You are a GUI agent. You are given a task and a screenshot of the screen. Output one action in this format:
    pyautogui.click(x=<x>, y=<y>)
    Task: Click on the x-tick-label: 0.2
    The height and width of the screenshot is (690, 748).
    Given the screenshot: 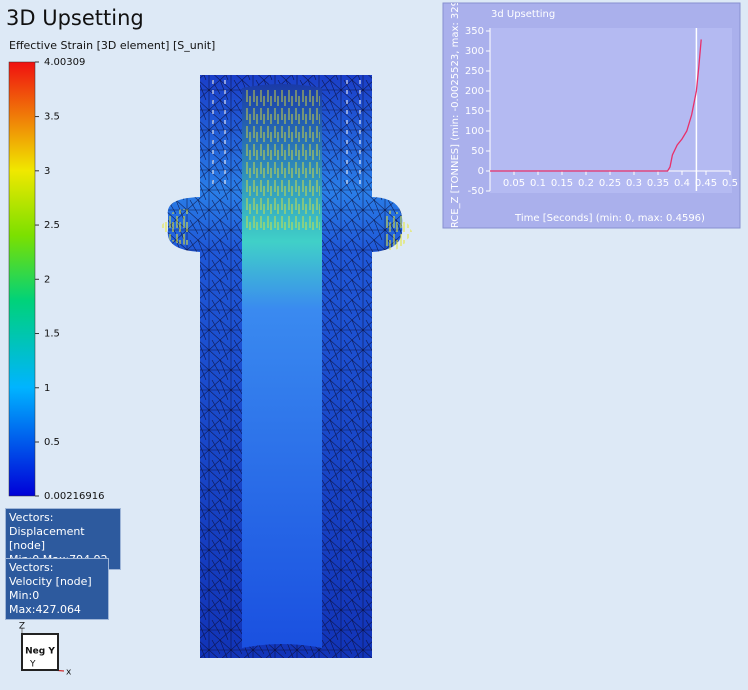 What is the action you would take?
    pyautogui.click(x=586, y=183)
    